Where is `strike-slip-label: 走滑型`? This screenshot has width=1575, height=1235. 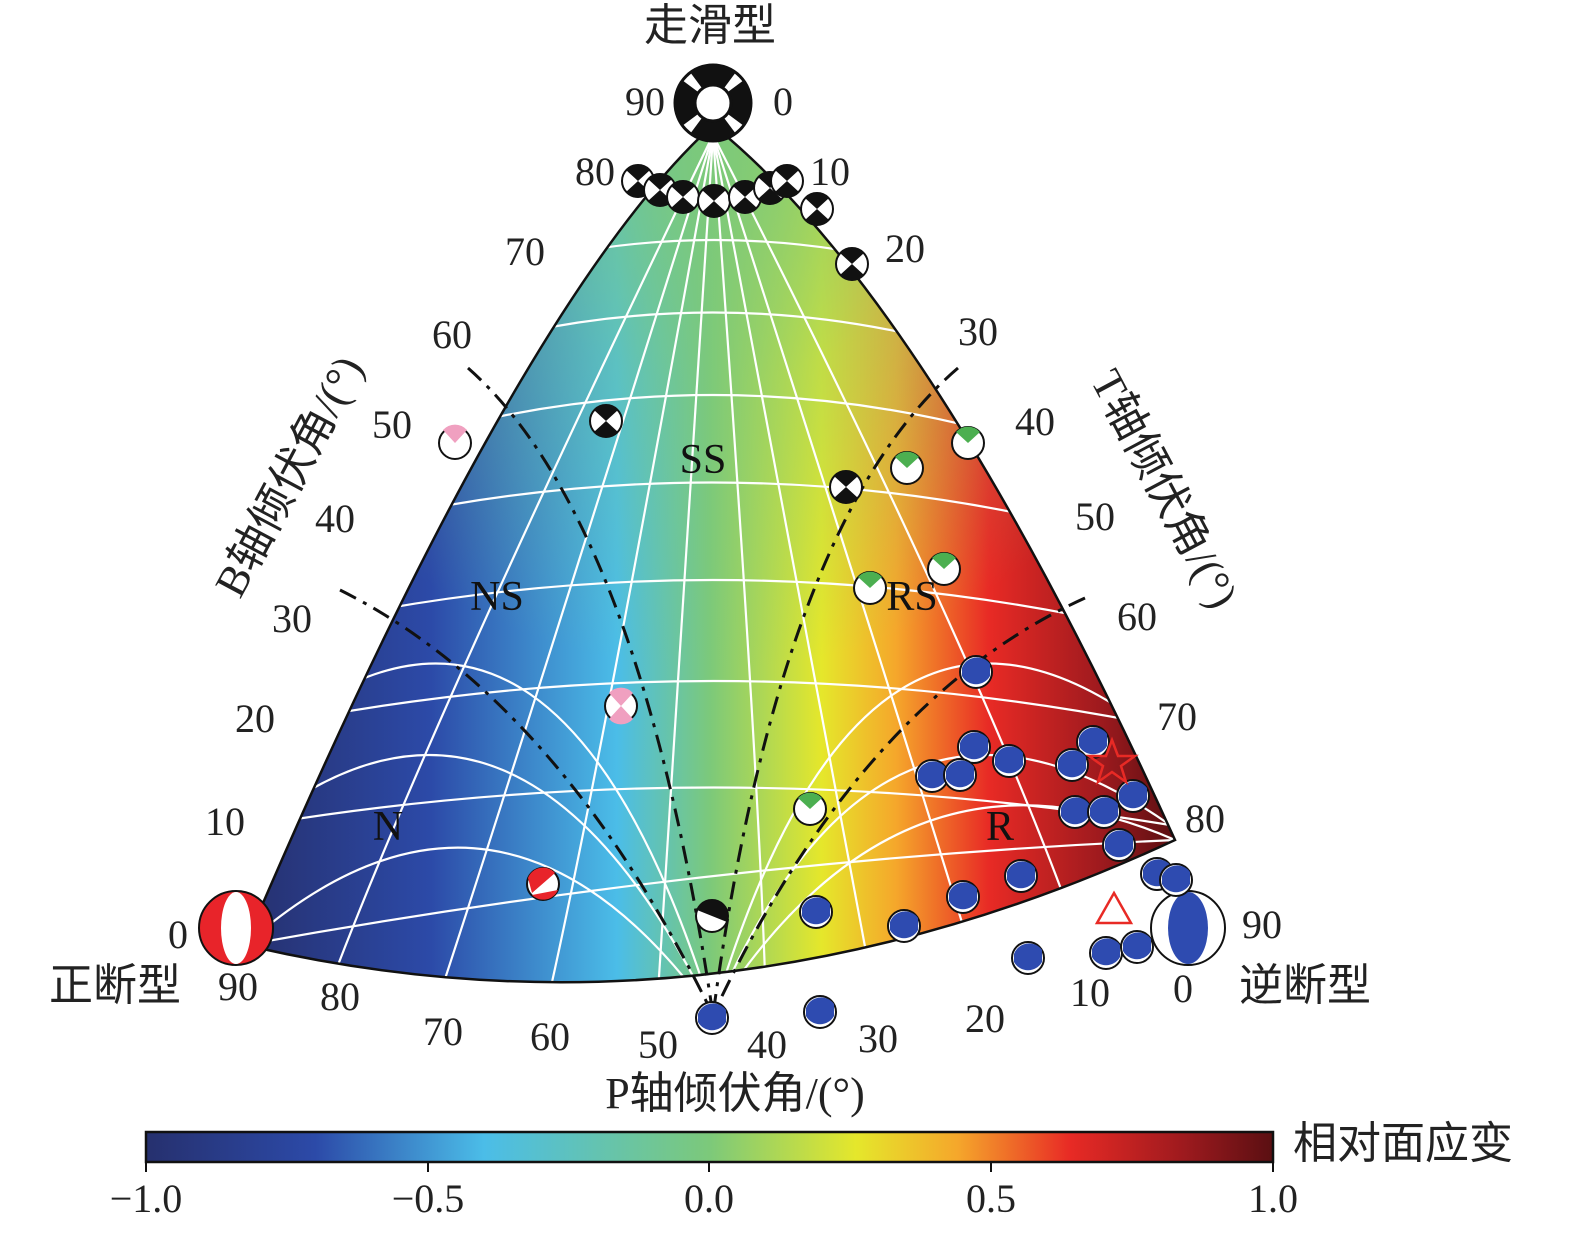 strike-slip-label: 走滑型 is located at coordinates (710, 25).